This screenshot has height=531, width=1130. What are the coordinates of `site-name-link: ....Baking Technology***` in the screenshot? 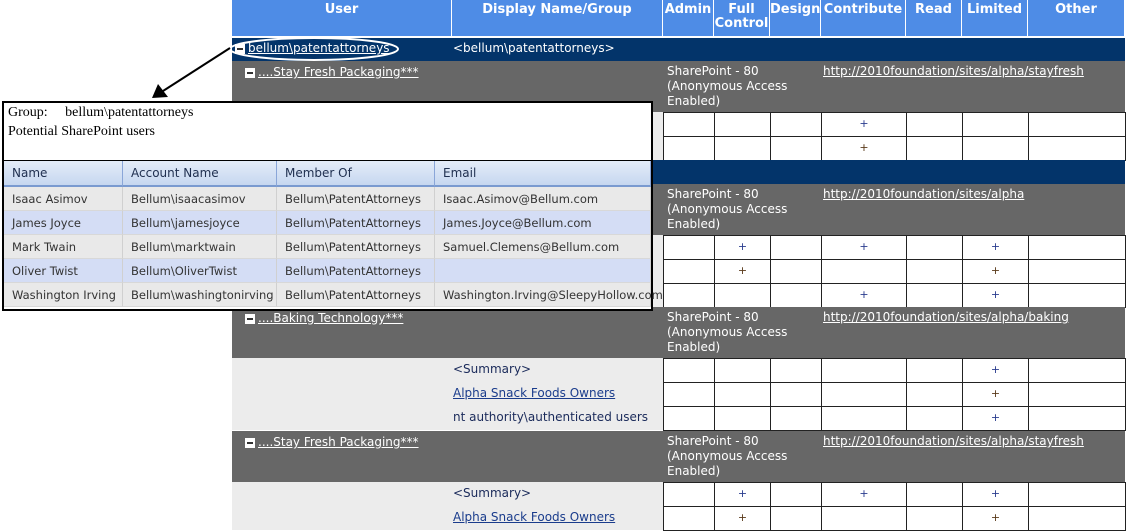 It's located at (324, 318).